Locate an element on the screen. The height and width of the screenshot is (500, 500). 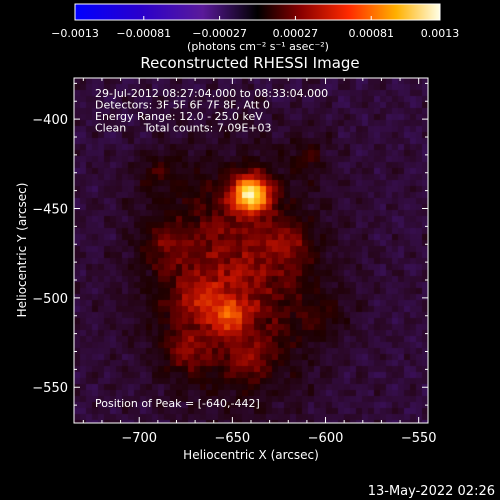
y-tick-label: −550 is located at coordinates (50, 388).